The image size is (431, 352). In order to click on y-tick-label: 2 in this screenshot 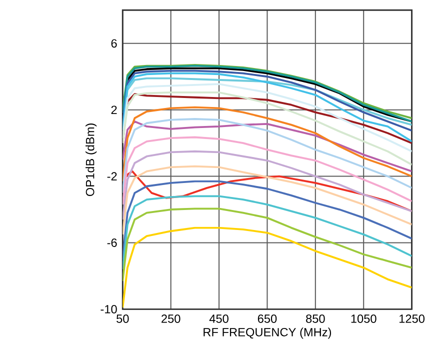, I will do `click(114, 110)`.